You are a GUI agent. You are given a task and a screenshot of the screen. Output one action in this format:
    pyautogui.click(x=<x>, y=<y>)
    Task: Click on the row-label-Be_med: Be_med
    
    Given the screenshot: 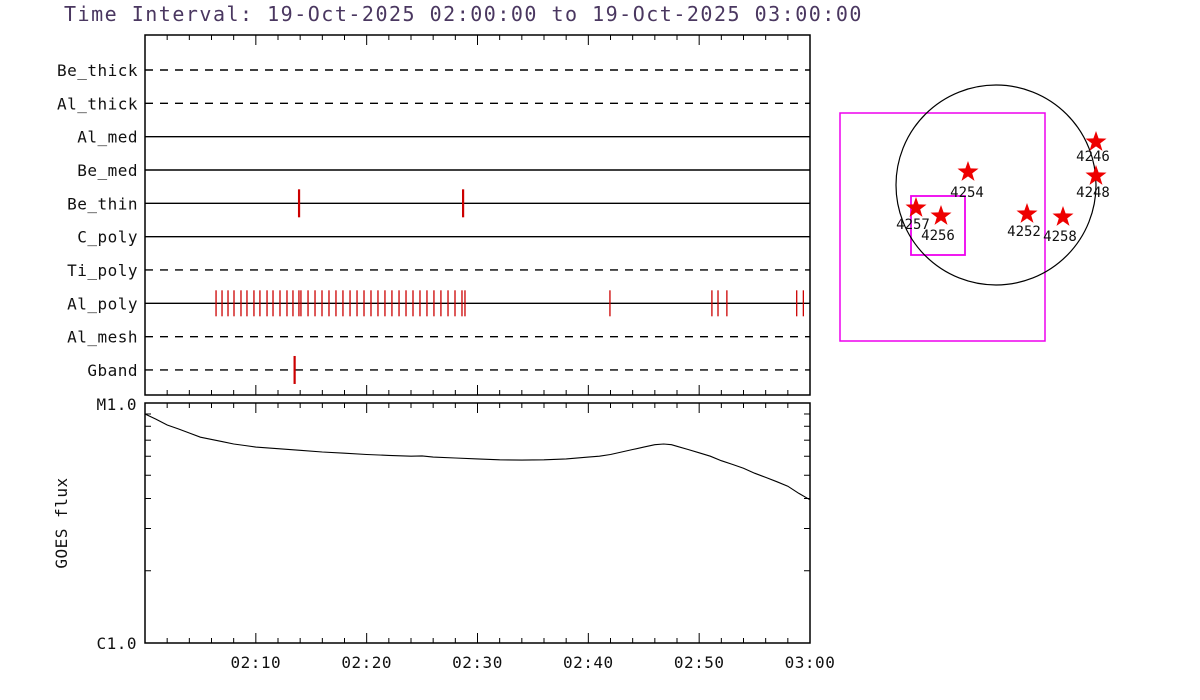 What is the action you would take?
    pyautogui.click(x=107, y=170)
    